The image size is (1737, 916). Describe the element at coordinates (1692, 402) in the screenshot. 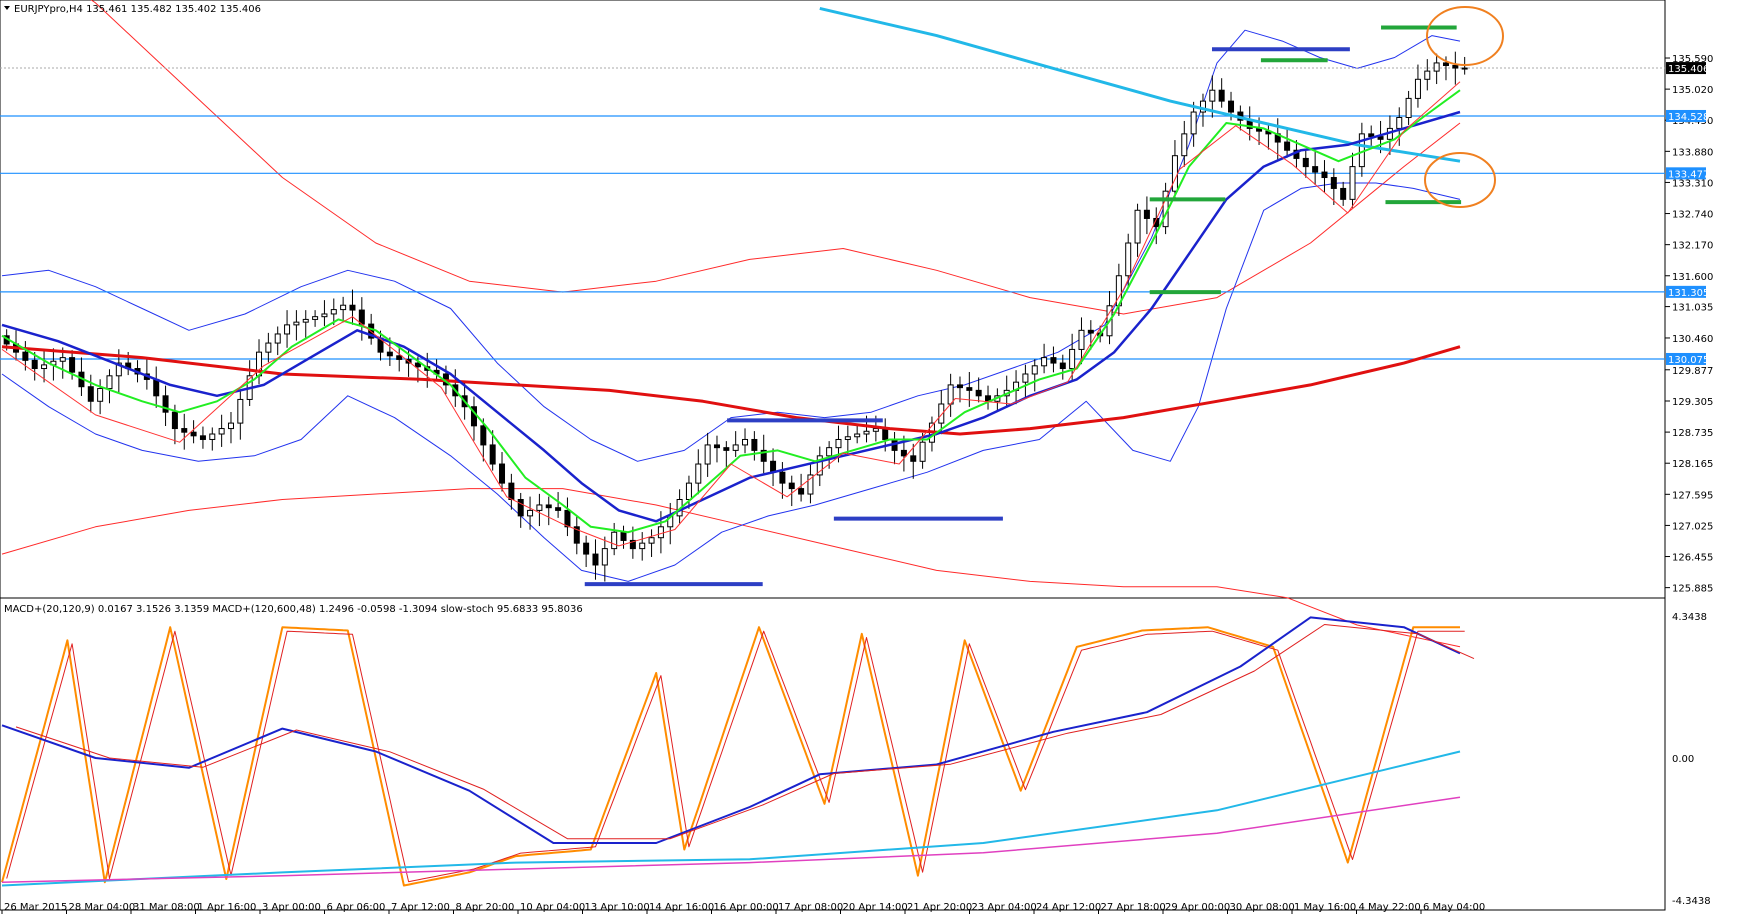

I see `price-tick-label: 129.305` at that location.